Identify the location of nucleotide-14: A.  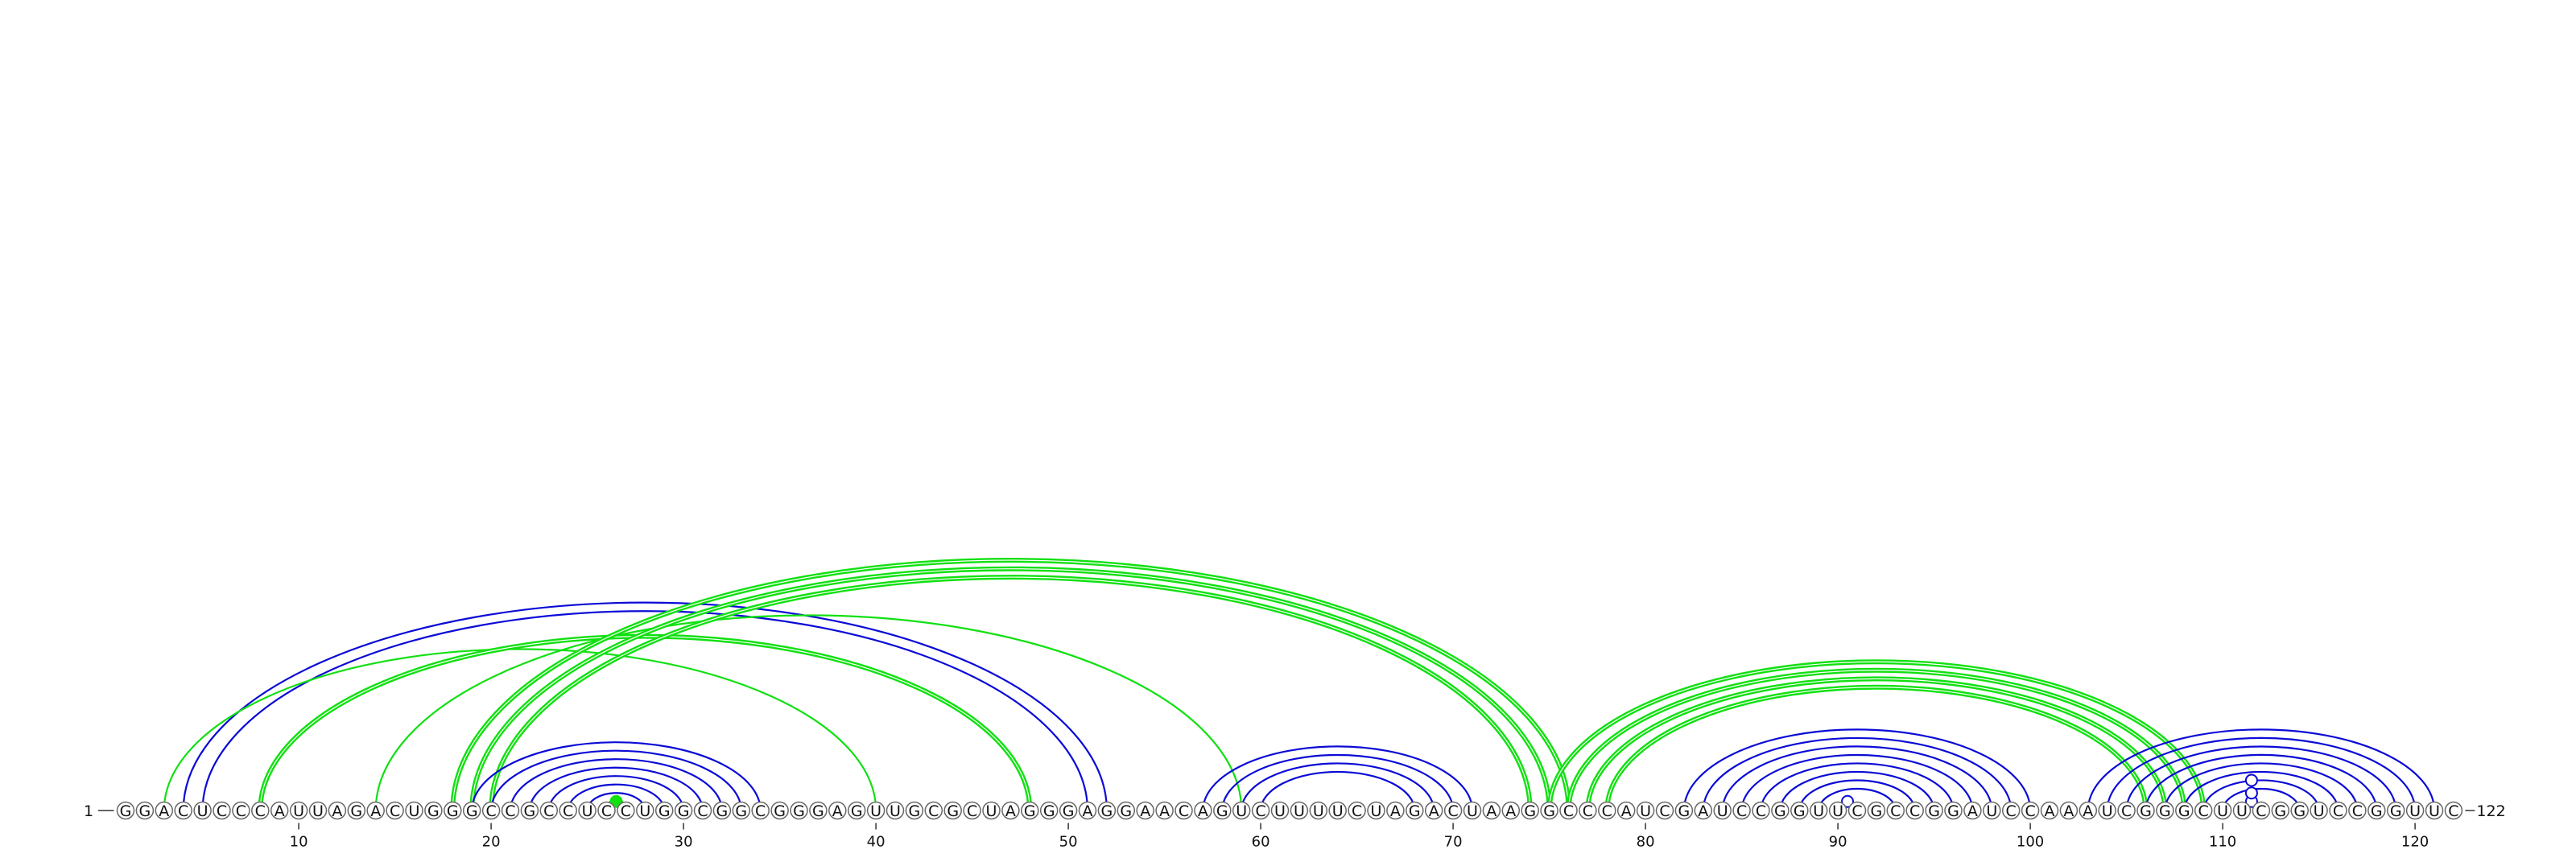
(375, 811).